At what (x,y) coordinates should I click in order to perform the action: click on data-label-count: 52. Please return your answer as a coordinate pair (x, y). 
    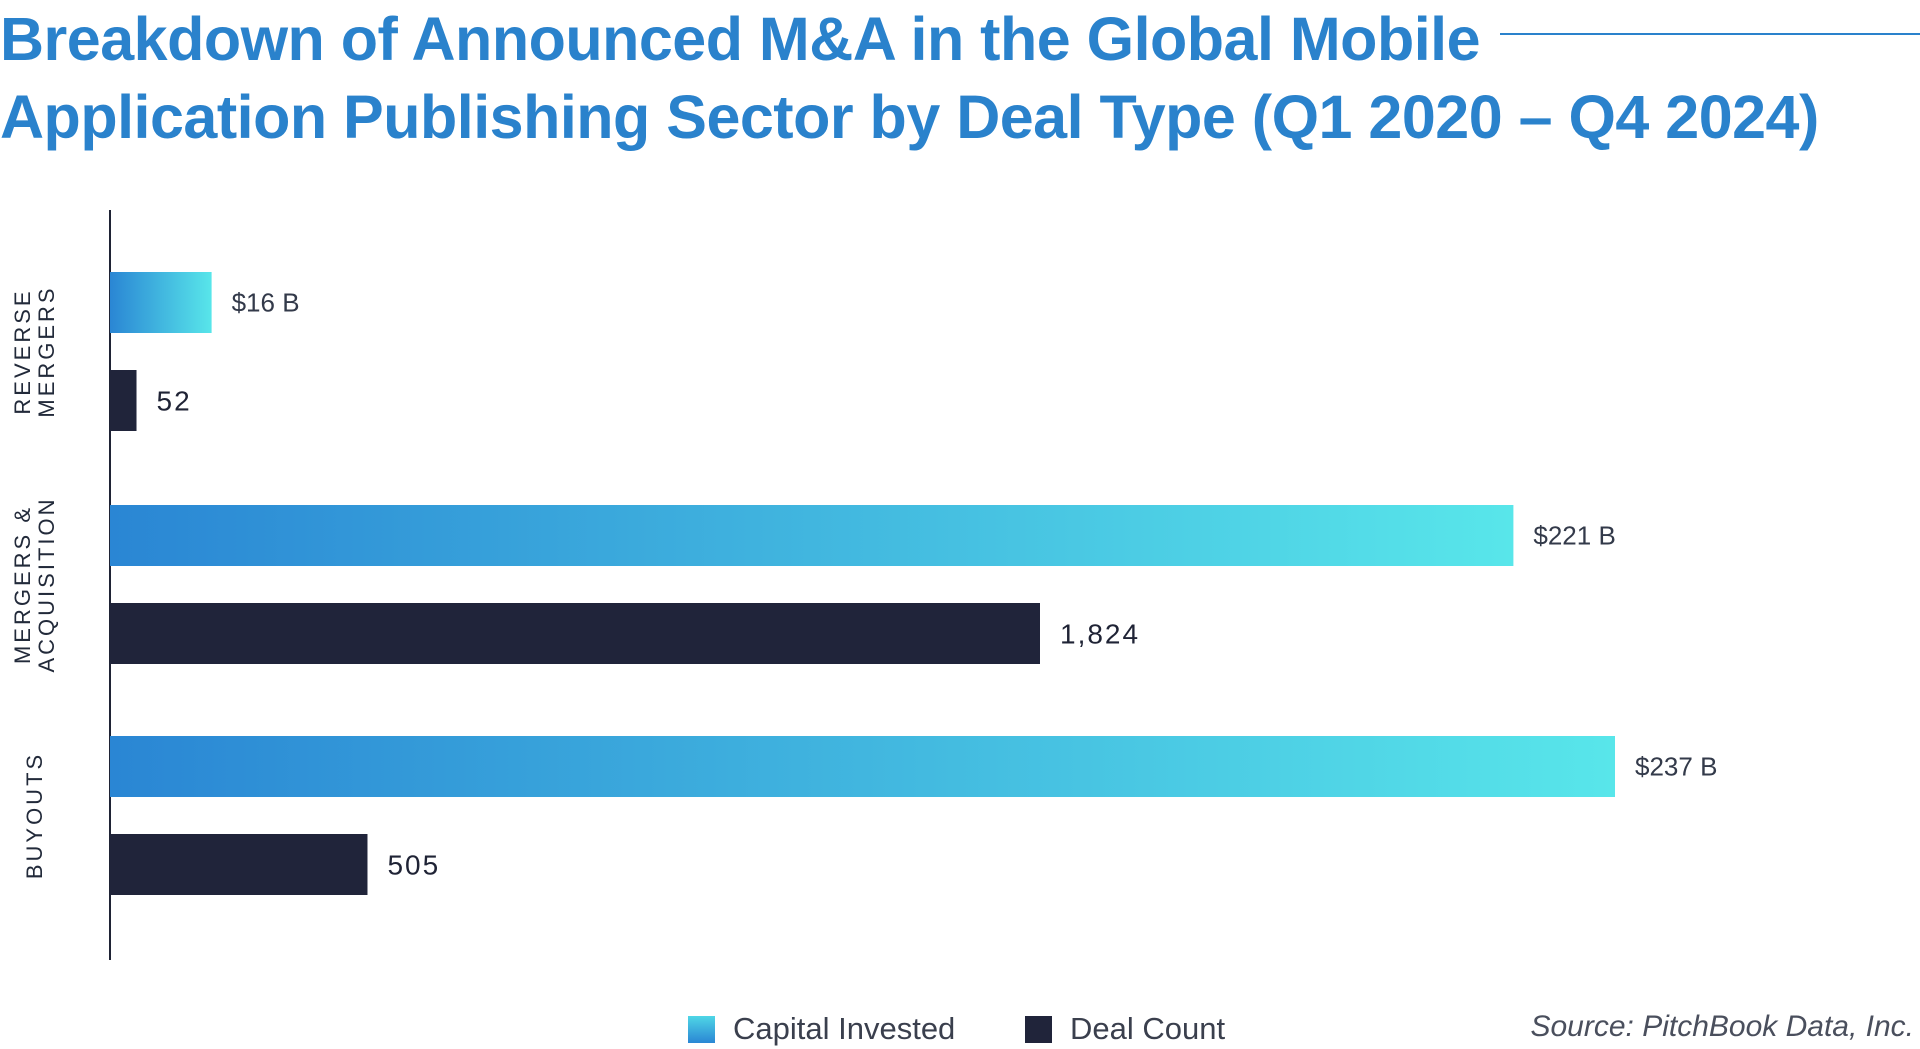
    Looking at the image, I should click on (174, 401).